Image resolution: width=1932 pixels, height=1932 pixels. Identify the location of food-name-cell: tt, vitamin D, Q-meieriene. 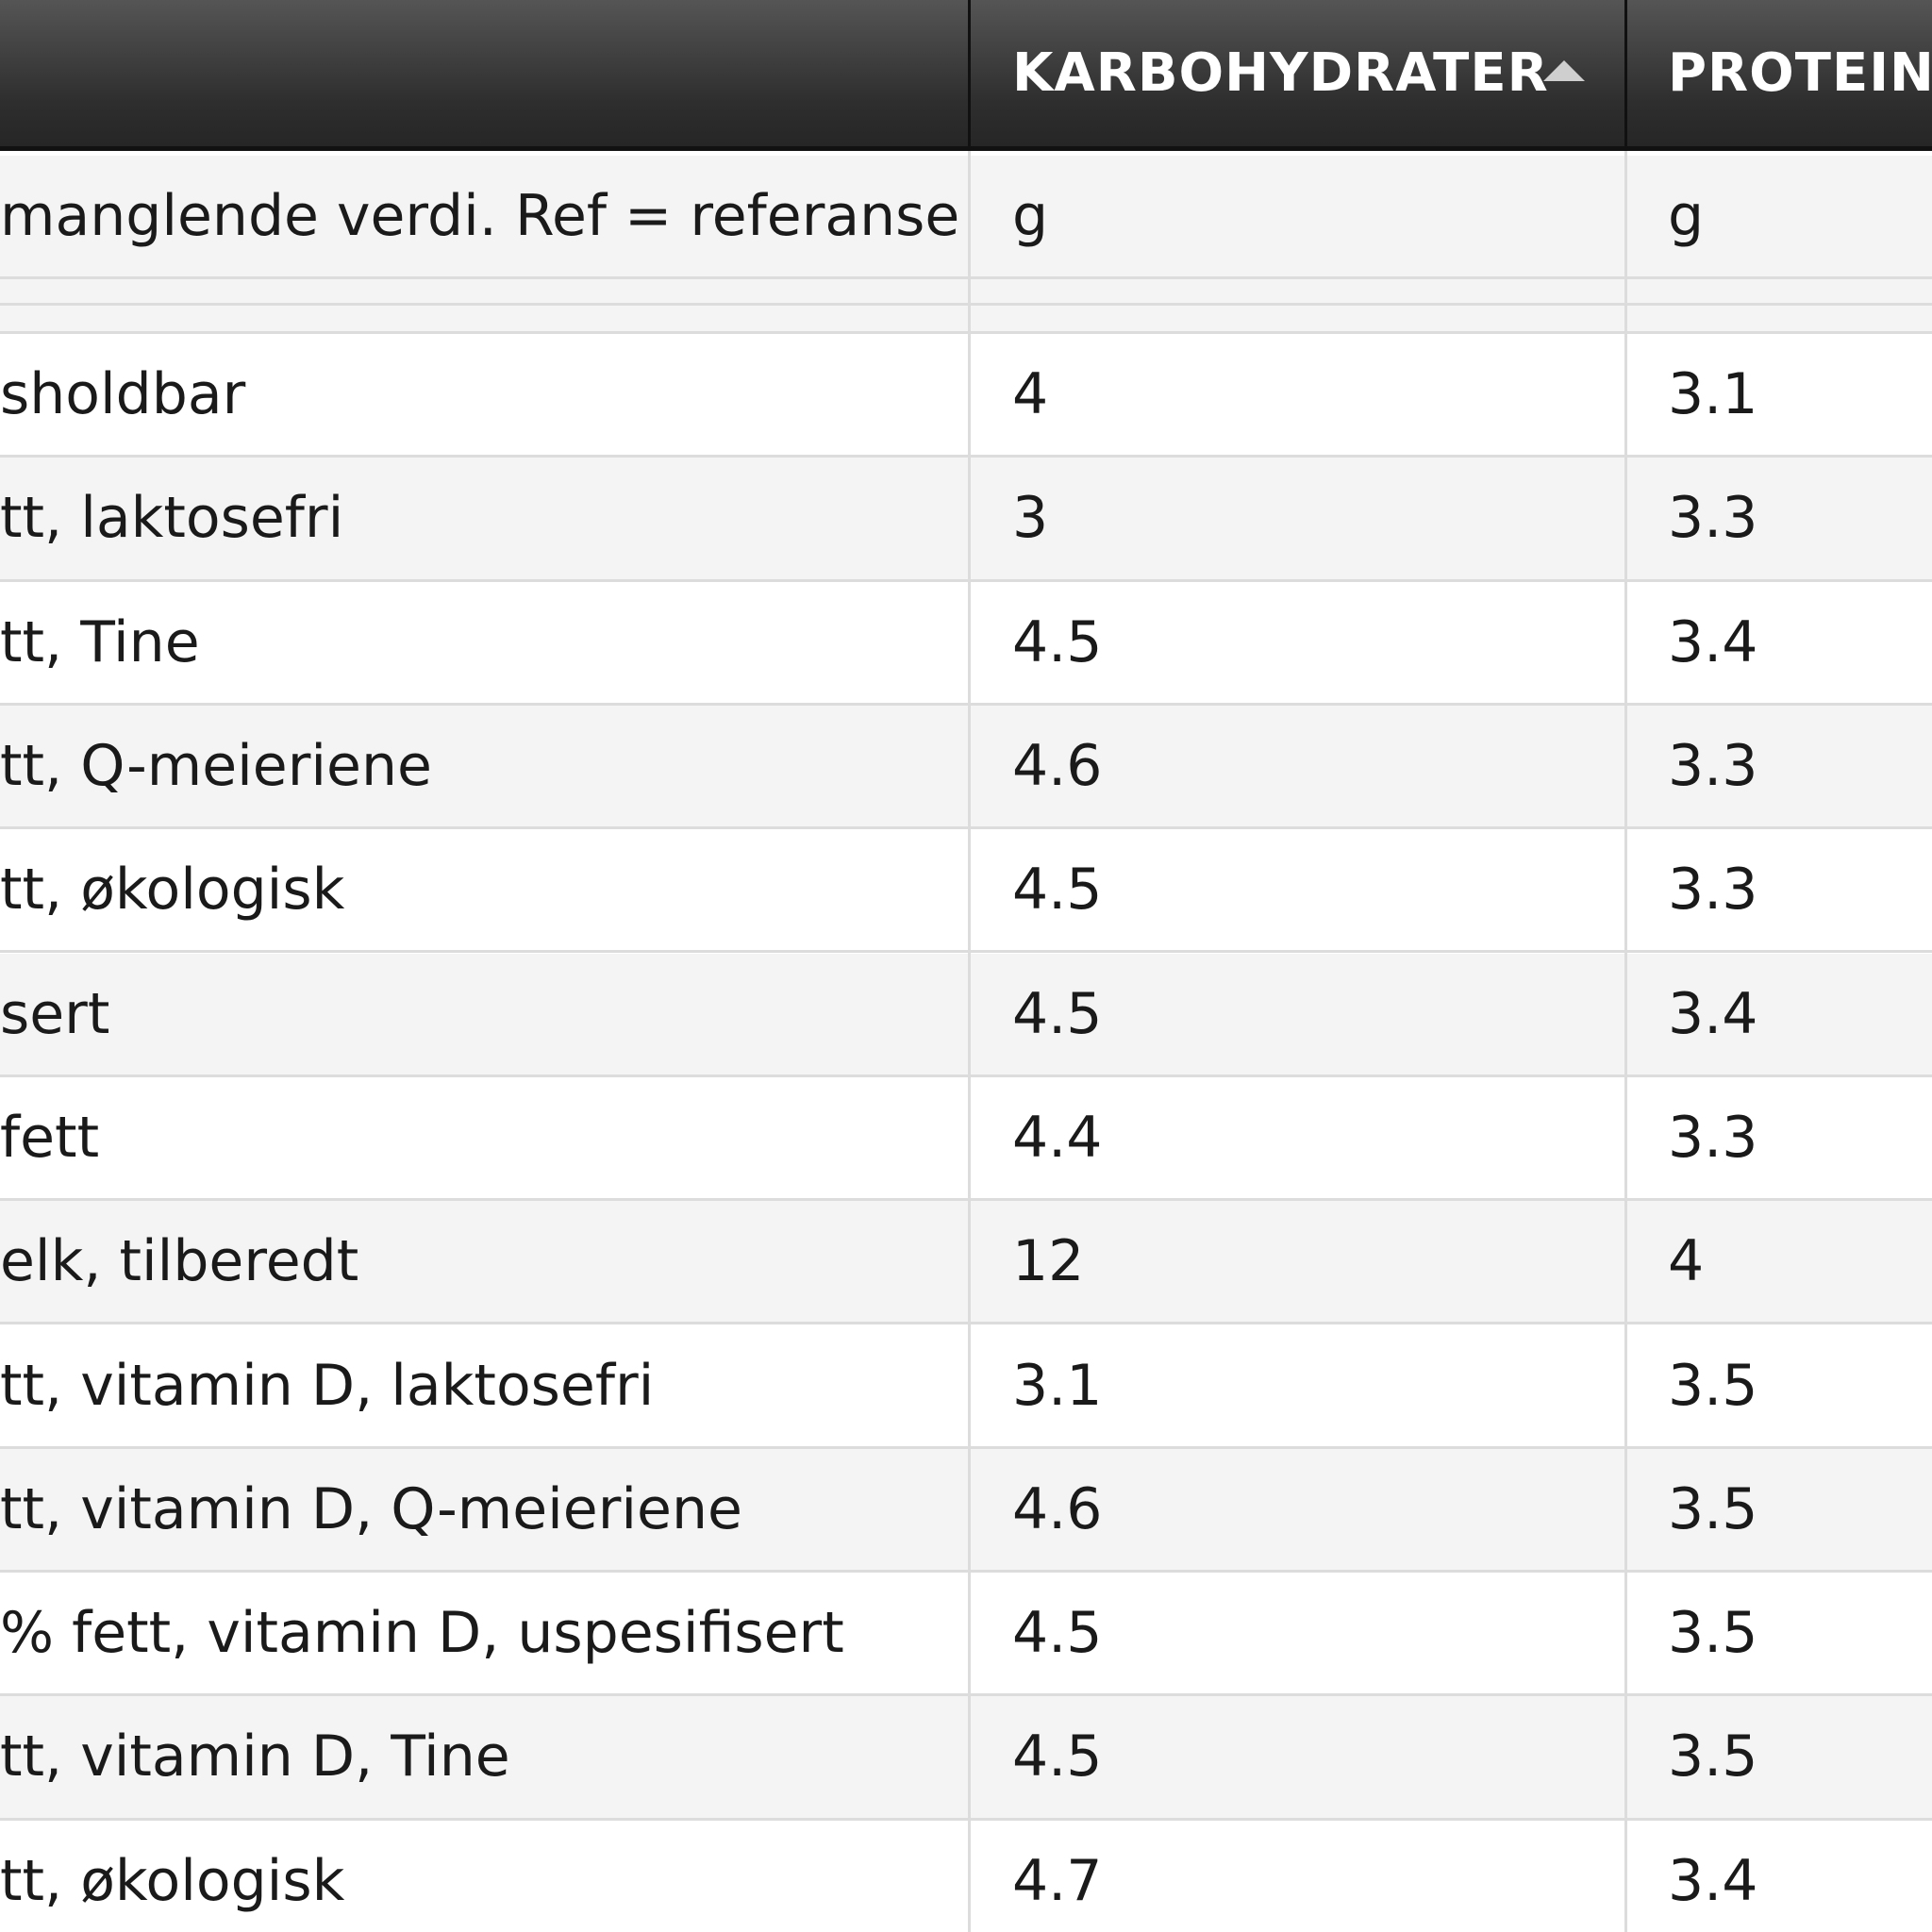
(371, 1508).